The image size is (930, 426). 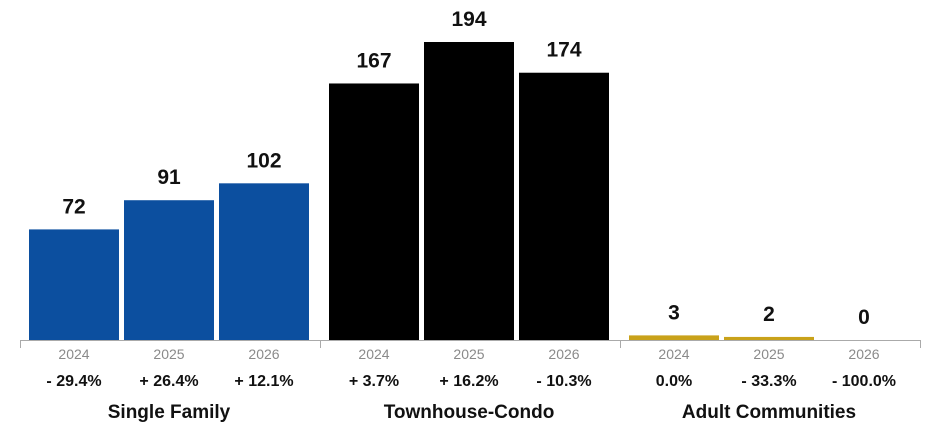 What do you see at coordinates (373, 60) in the screenshot?
I see `bar-value-label: 167` at bounding box center [373, 60].